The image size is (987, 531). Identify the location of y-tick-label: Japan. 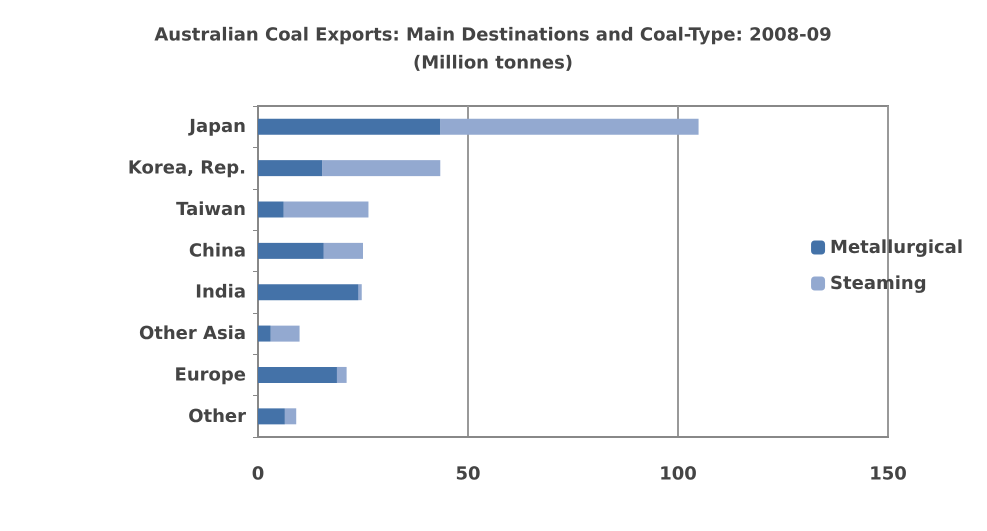
(216, 127).